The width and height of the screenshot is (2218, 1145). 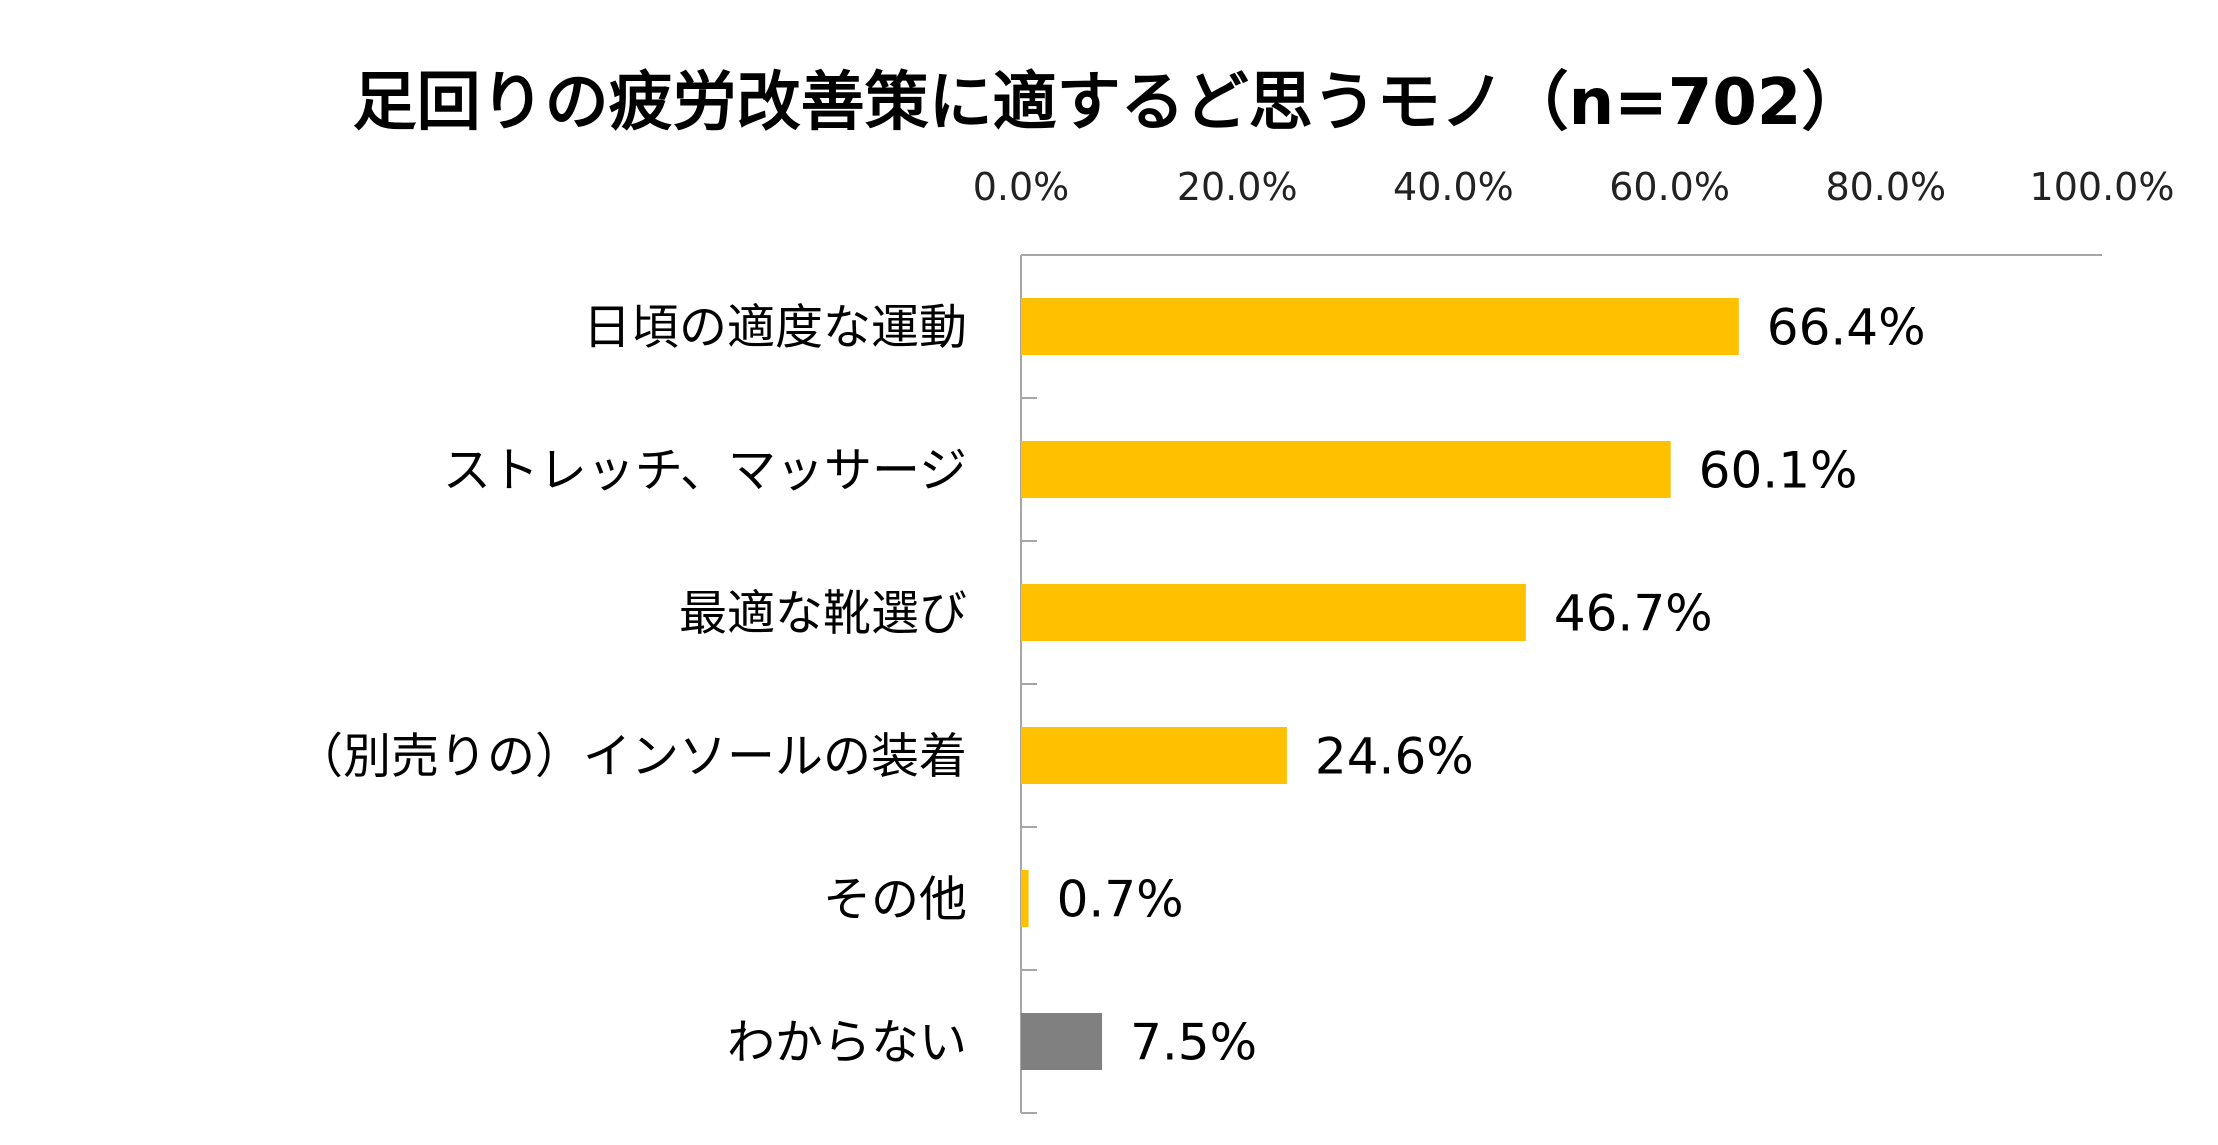 I want to click on data-label: 7.5%, so click(x=1193, y=1043).